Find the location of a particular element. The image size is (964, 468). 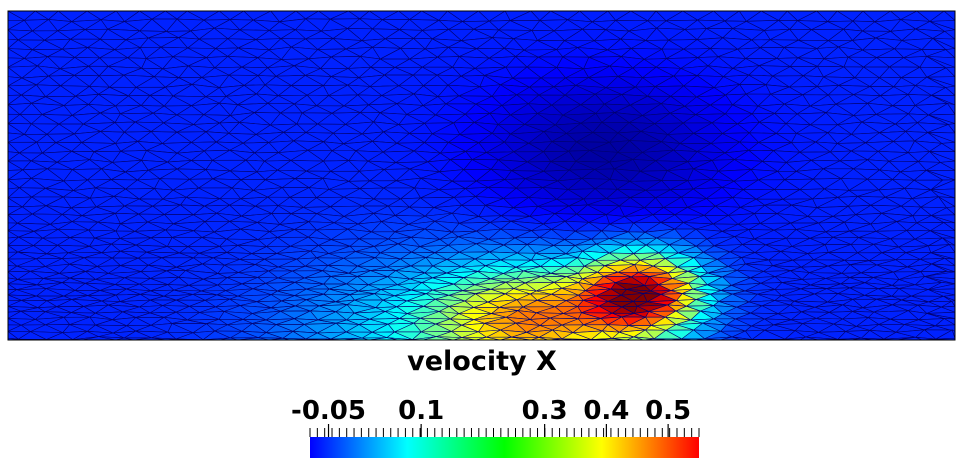

colorbar-ticks is located at coordinates (504, 430).